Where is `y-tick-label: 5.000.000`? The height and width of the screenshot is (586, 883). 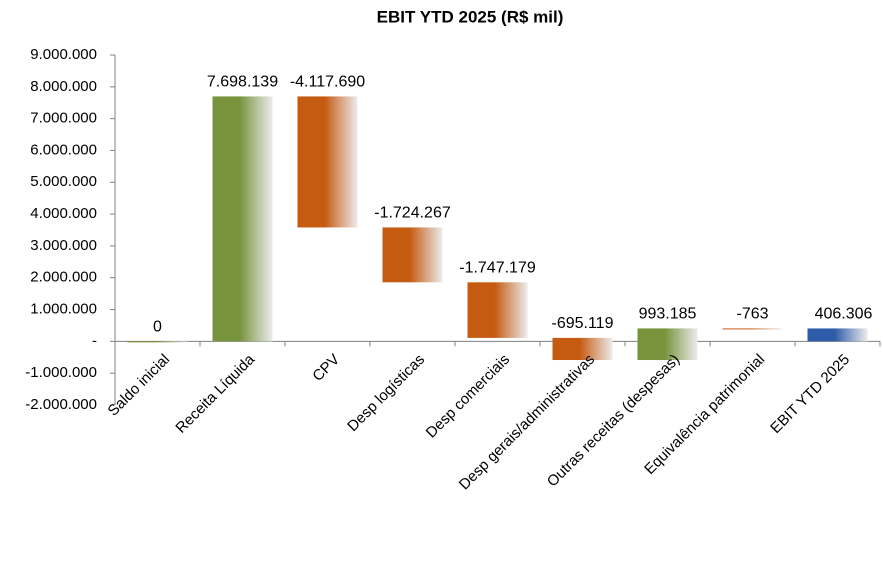
y-tick-label: 5.000.000 is located at coordinates (63, 181).